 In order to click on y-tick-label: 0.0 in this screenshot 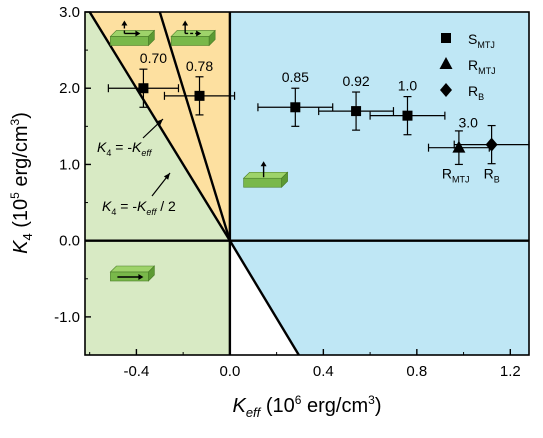, I will do `click(69, 241)`.